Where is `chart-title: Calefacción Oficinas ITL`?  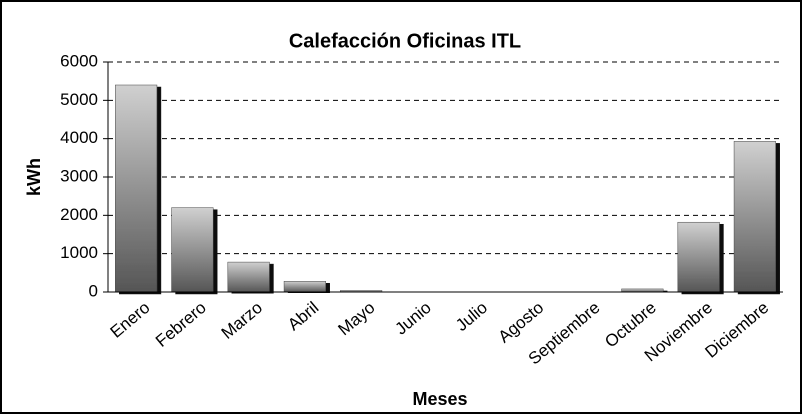 chart-title: Calefacción Oficinas ITL is located at coordinates (405, 41).